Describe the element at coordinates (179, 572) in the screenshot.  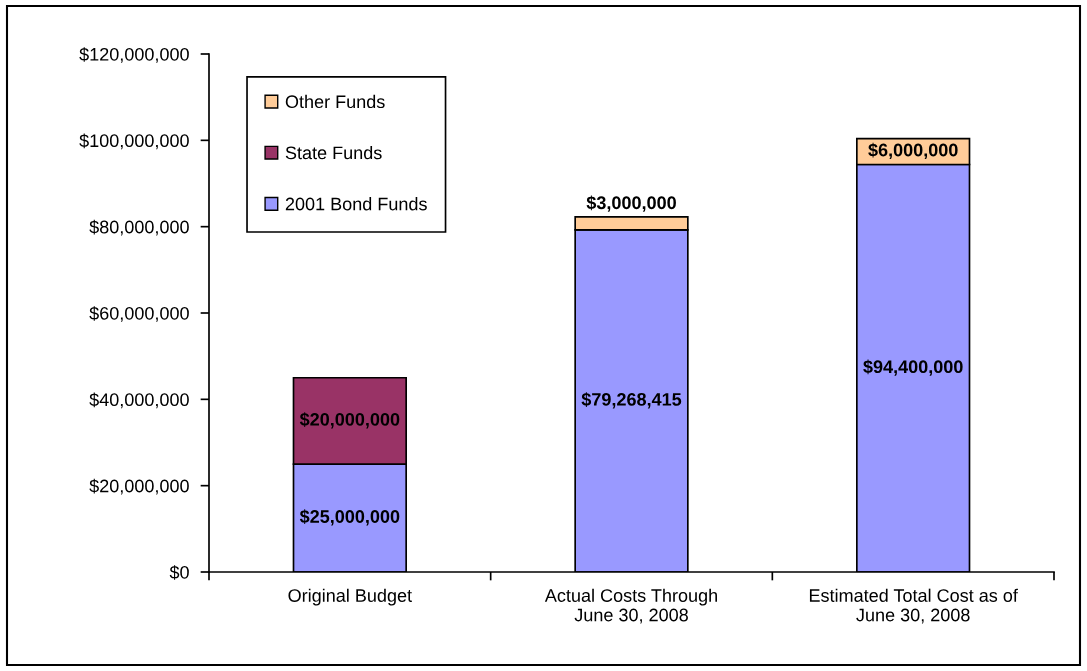
I see `y-tick-label: $0` at that location.